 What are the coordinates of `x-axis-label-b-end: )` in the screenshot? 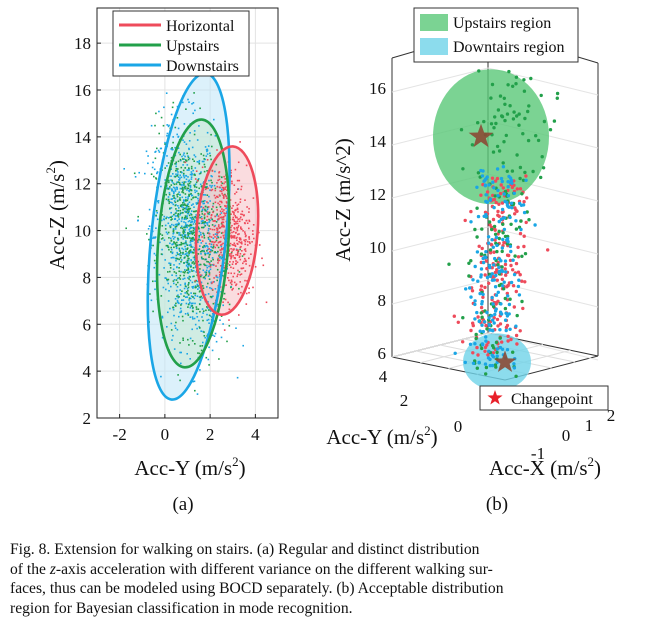 It's located at (597, 468).